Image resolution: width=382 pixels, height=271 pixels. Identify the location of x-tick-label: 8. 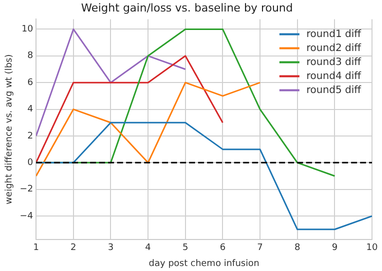
(297, 248).